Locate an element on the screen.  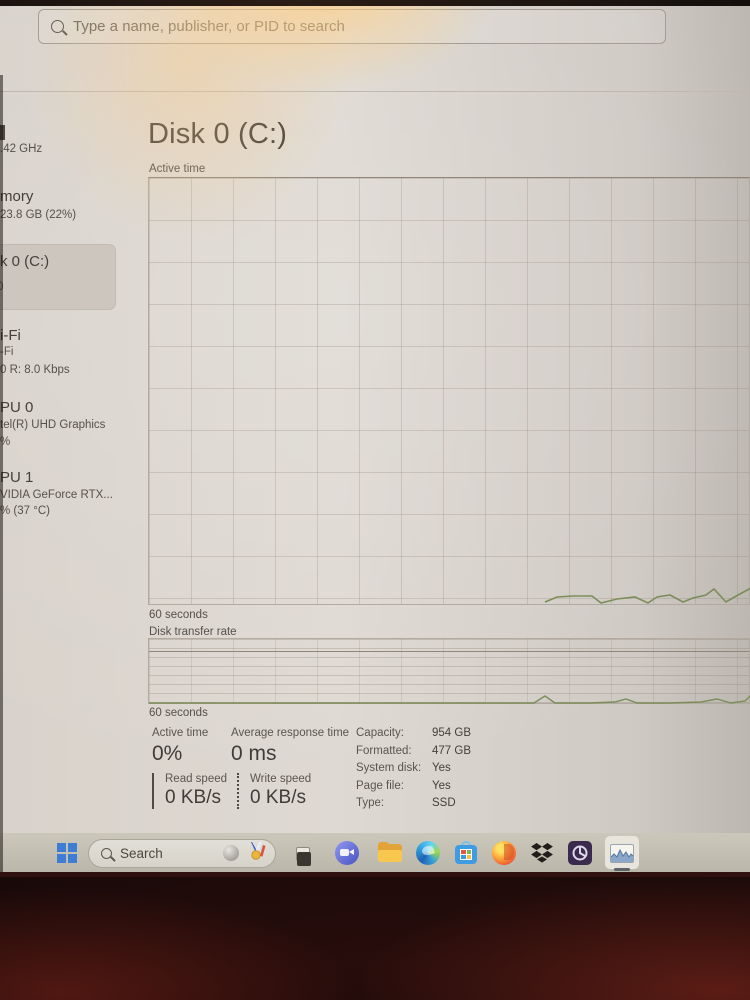
read-speed-value: 0 KB/s is located at coordinates (193, 797).